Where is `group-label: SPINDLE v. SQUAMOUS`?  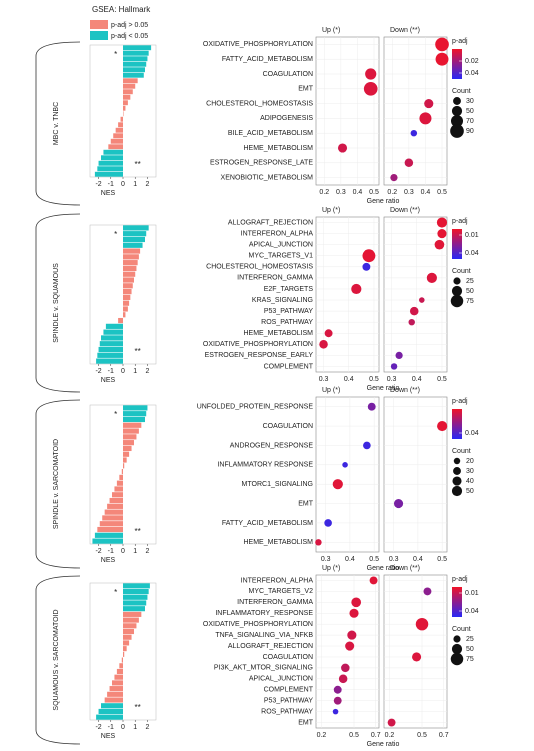 group-label: SPINDLE v. SQUAMOUS is located at coordinates (56, 303).